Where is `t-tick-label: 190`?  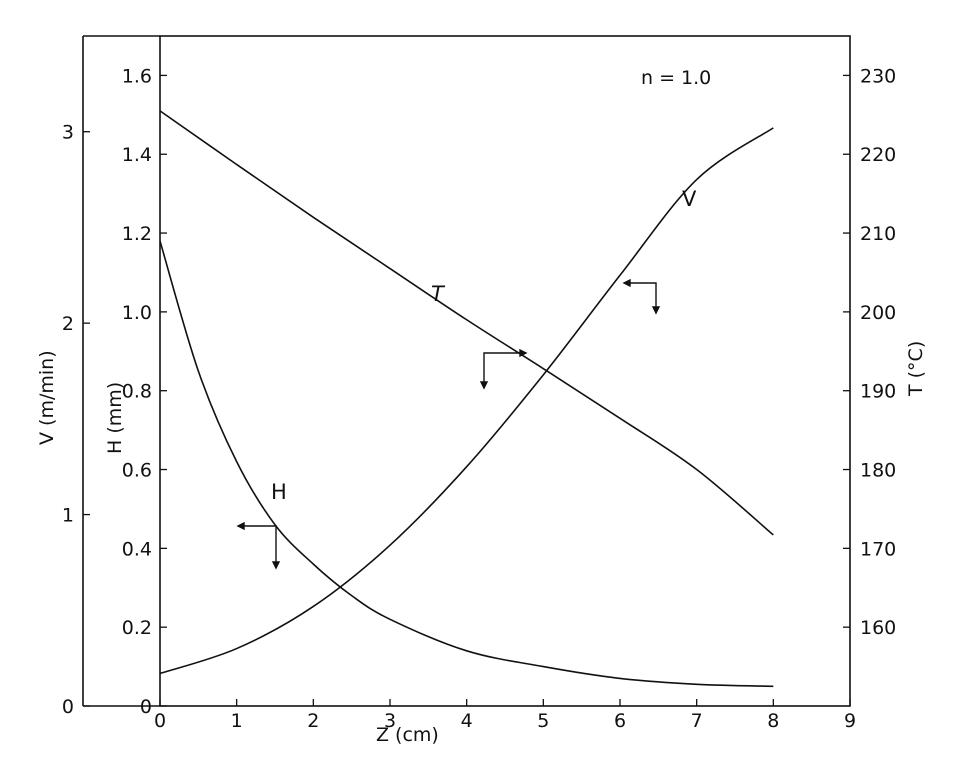
t-tick-label: 190 is located at coordinates (878, 392).